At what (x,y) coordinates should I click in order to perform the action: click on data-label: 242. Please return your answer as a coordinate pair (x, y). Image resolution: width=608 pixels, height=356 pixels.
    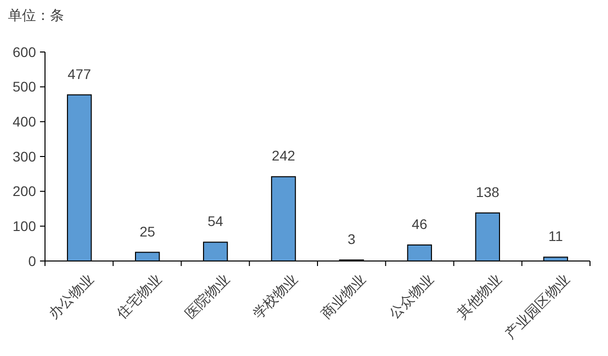
    Looking at the image, I should click on (284, 156).